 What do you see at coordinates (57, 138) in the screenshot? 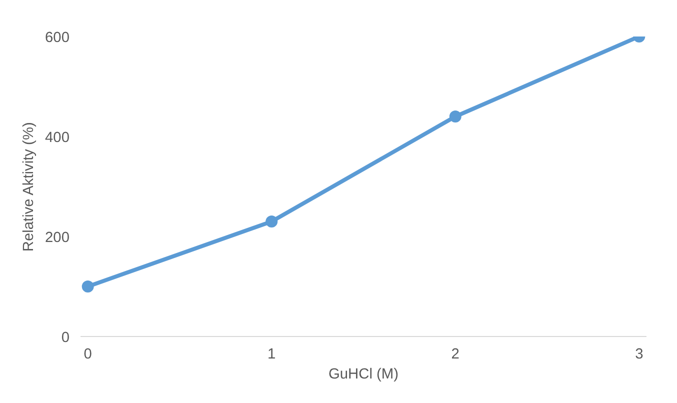
I see `y-tick-label: 400` at bounding box center [57, 138].